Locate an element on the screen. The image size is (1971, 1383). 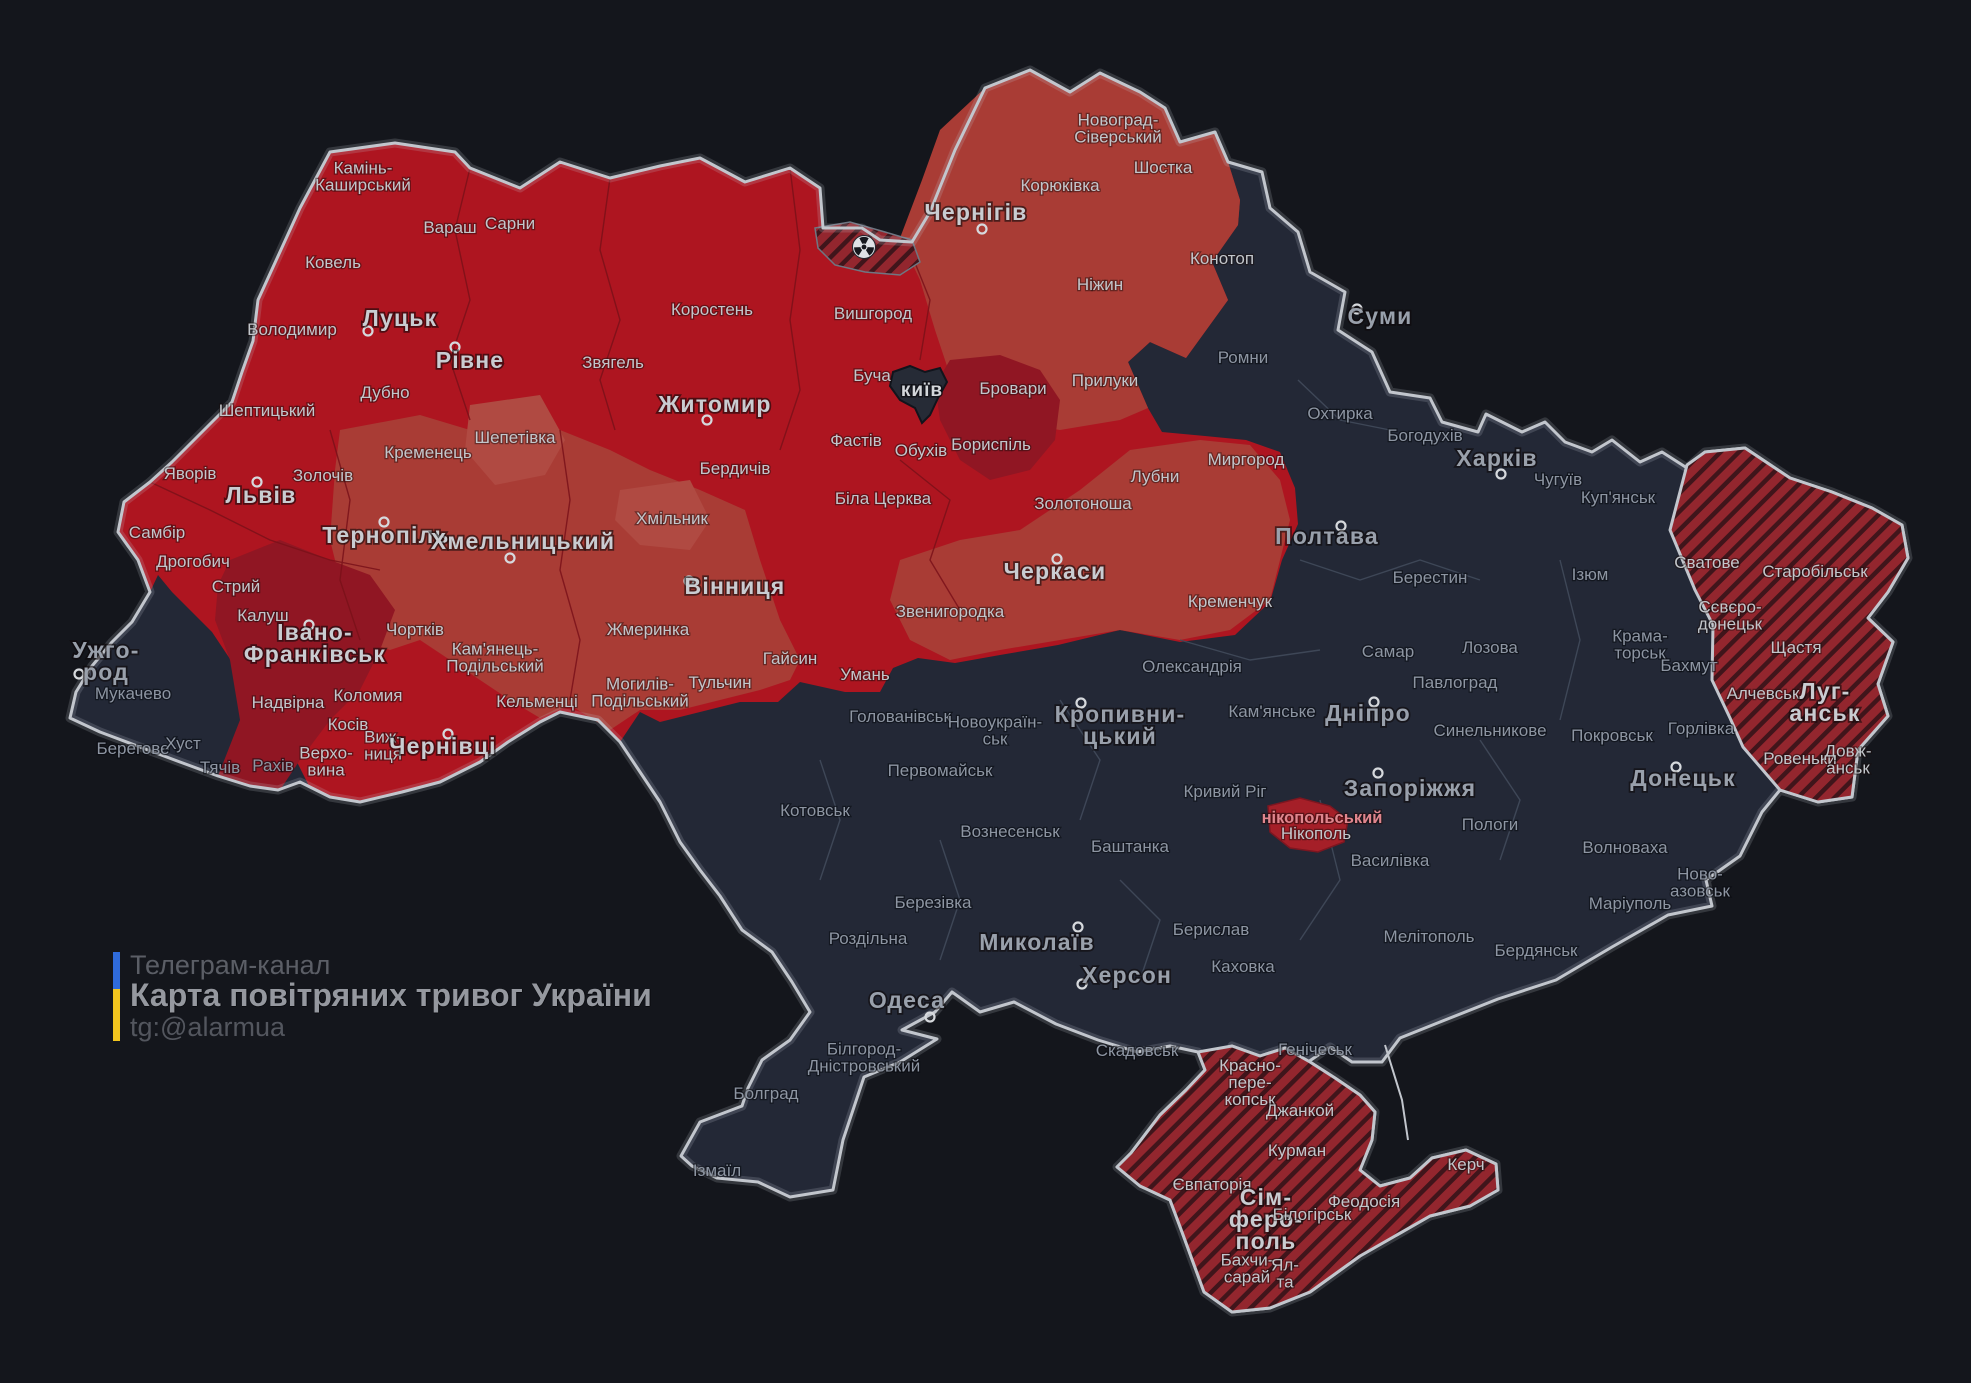
map-label: Мукачево is located at coordinates (133, 693).